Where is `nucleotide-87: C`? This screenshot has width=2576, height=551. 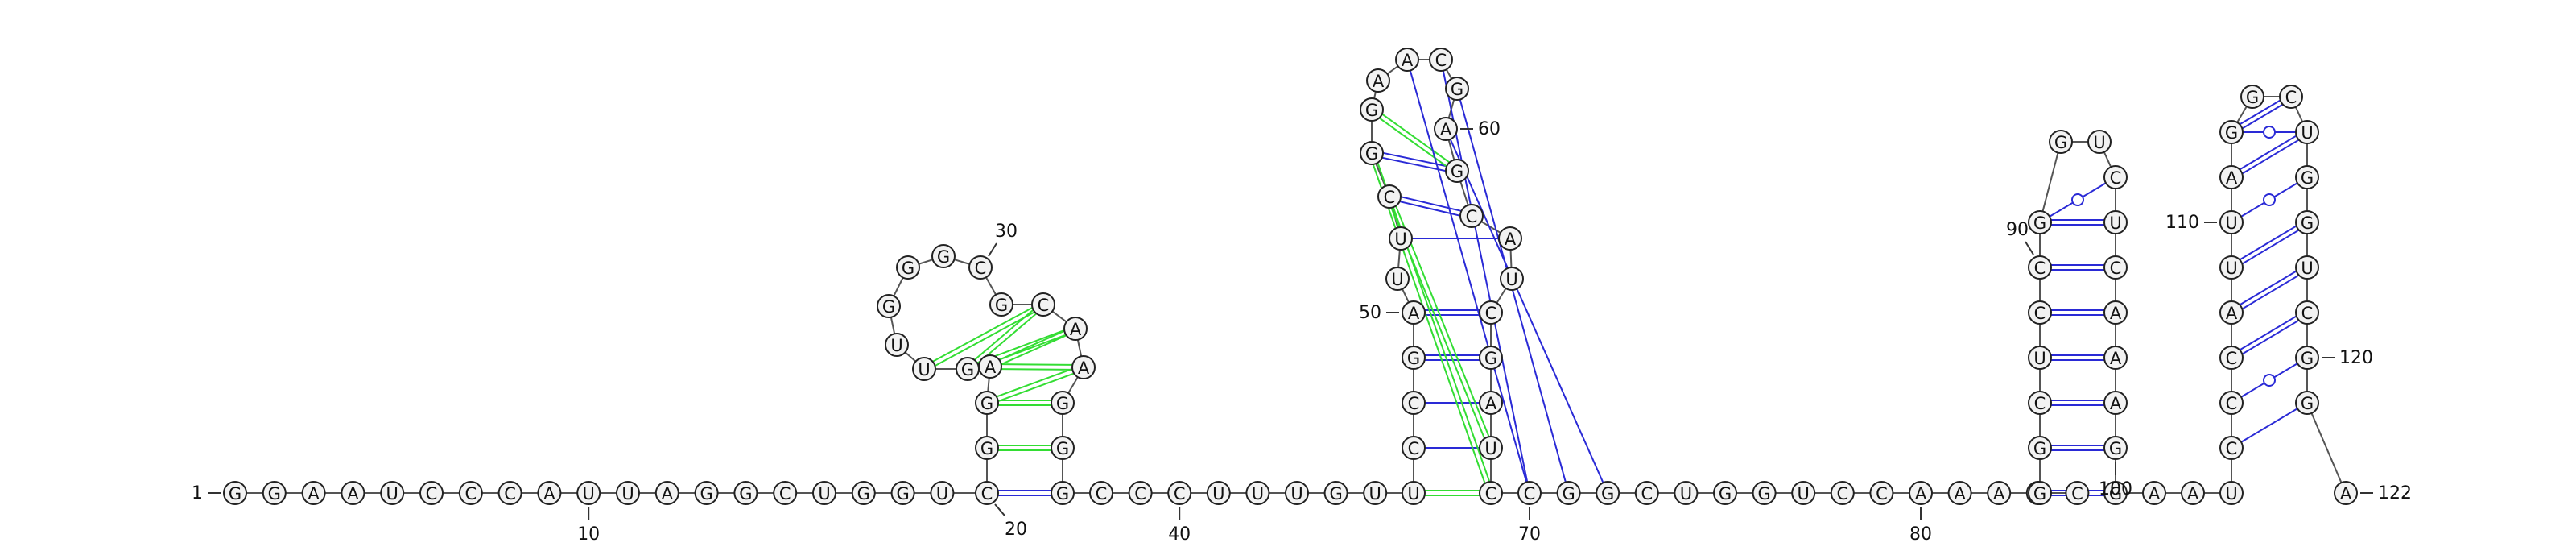
nucleotide-87: C is located at coordinates (2040, 403).